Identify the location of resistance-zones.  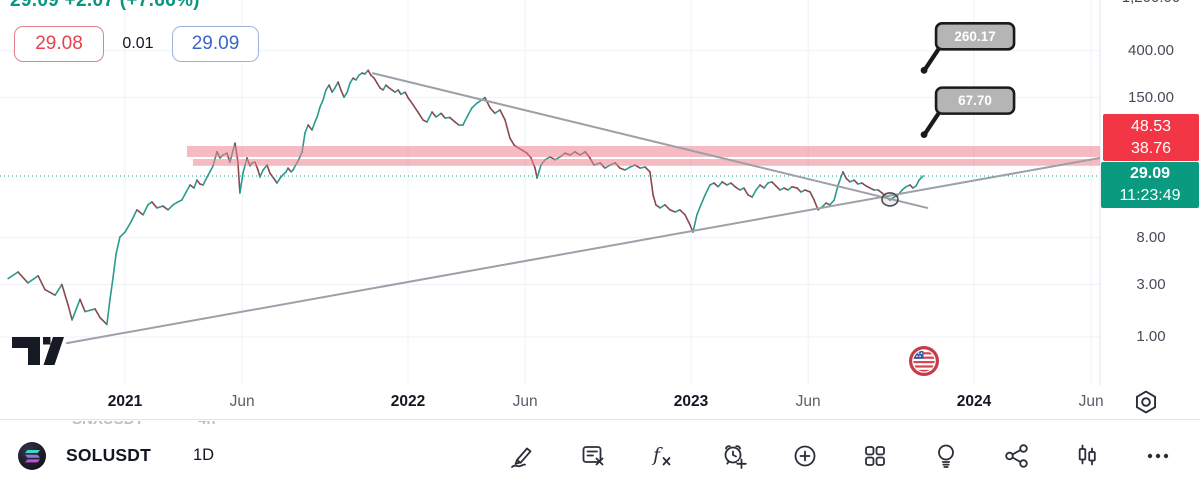
(643, 155).